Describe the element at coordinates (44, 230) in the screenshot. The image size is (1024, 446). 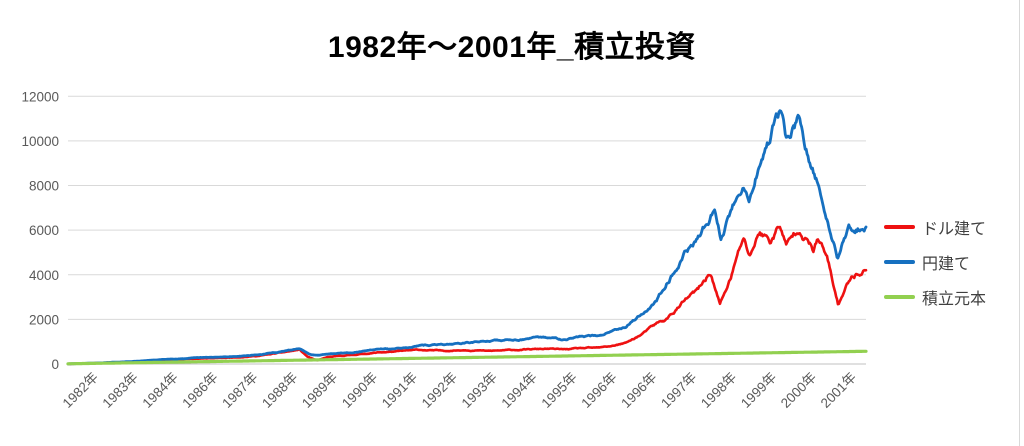
I see `y-tick-label: 6000` at that location.